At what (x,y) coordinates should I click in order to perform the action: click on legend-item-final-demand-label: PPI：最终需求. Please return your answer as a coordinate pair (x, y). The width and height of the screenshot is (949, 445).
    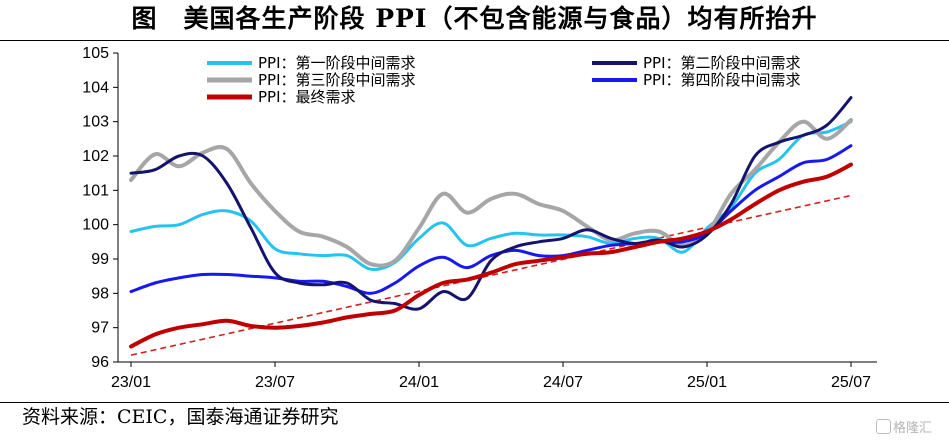
    Looking at the image, I should click on (307, 97).